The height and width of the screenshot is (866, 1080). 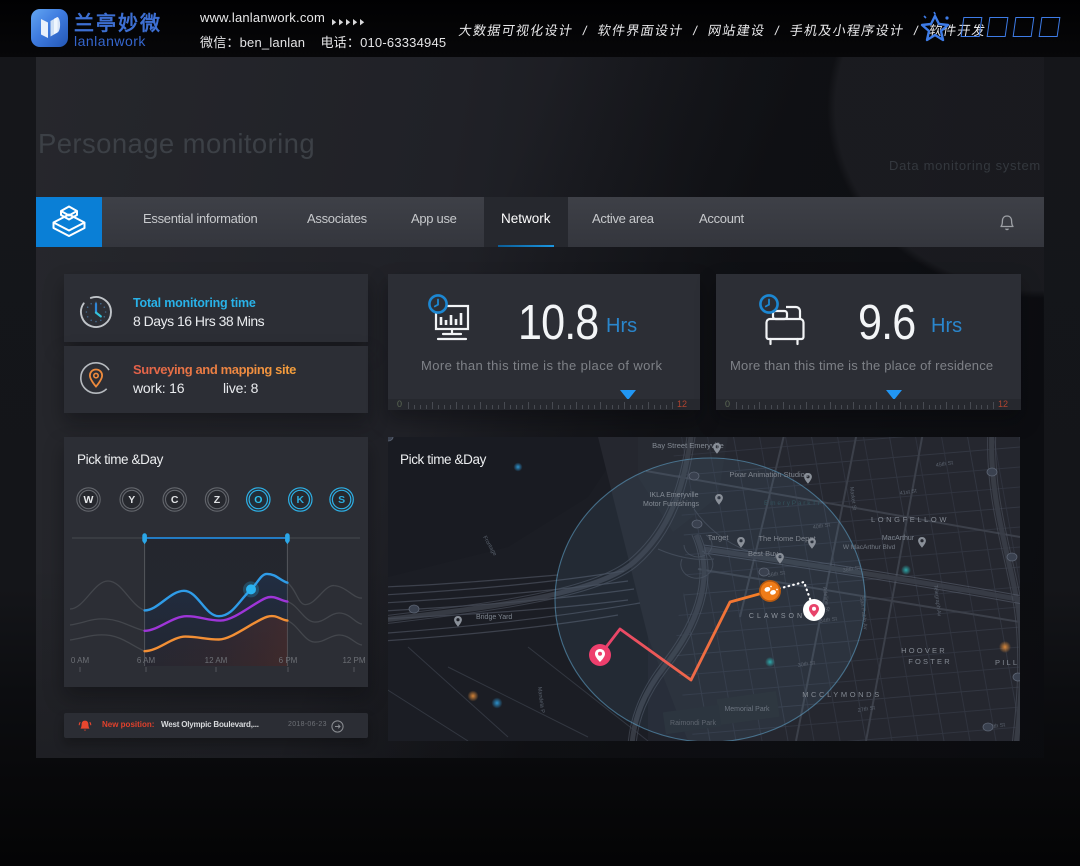 I want to click on svg-text: Z, so click(x=217, y=500).